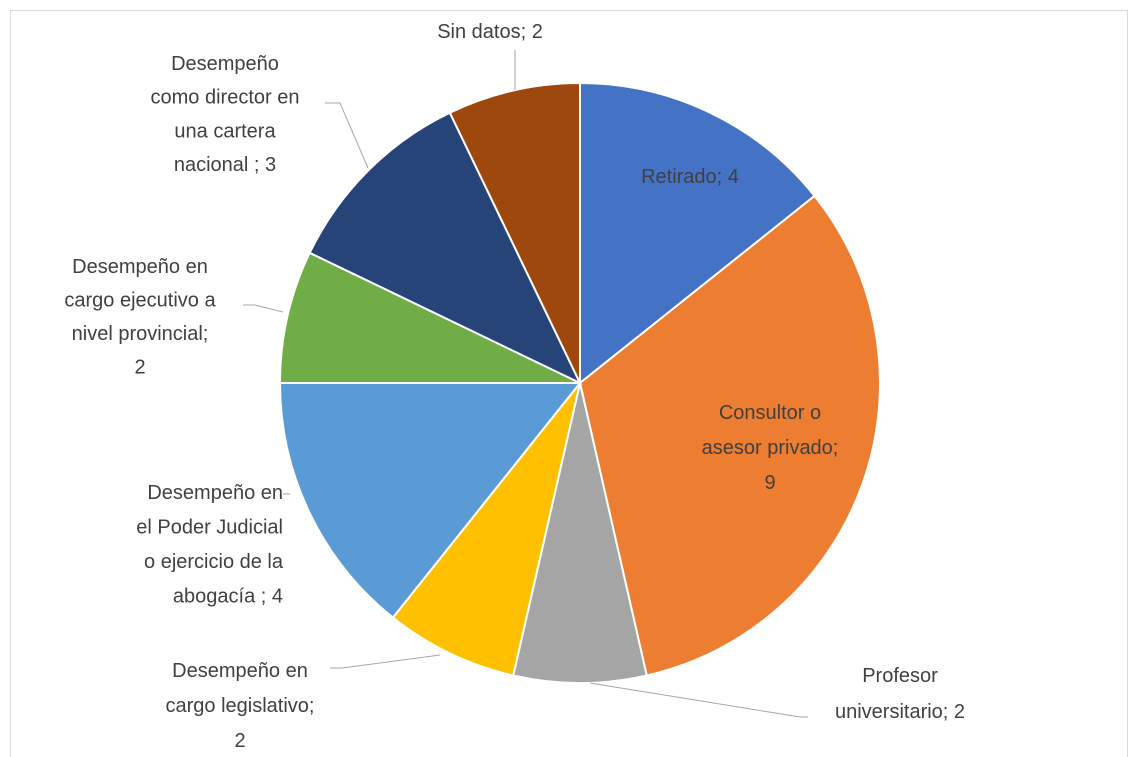 The image size is (1138, 757). I want to click on data-label: Profesor universitario; 2, so click(900, 694).